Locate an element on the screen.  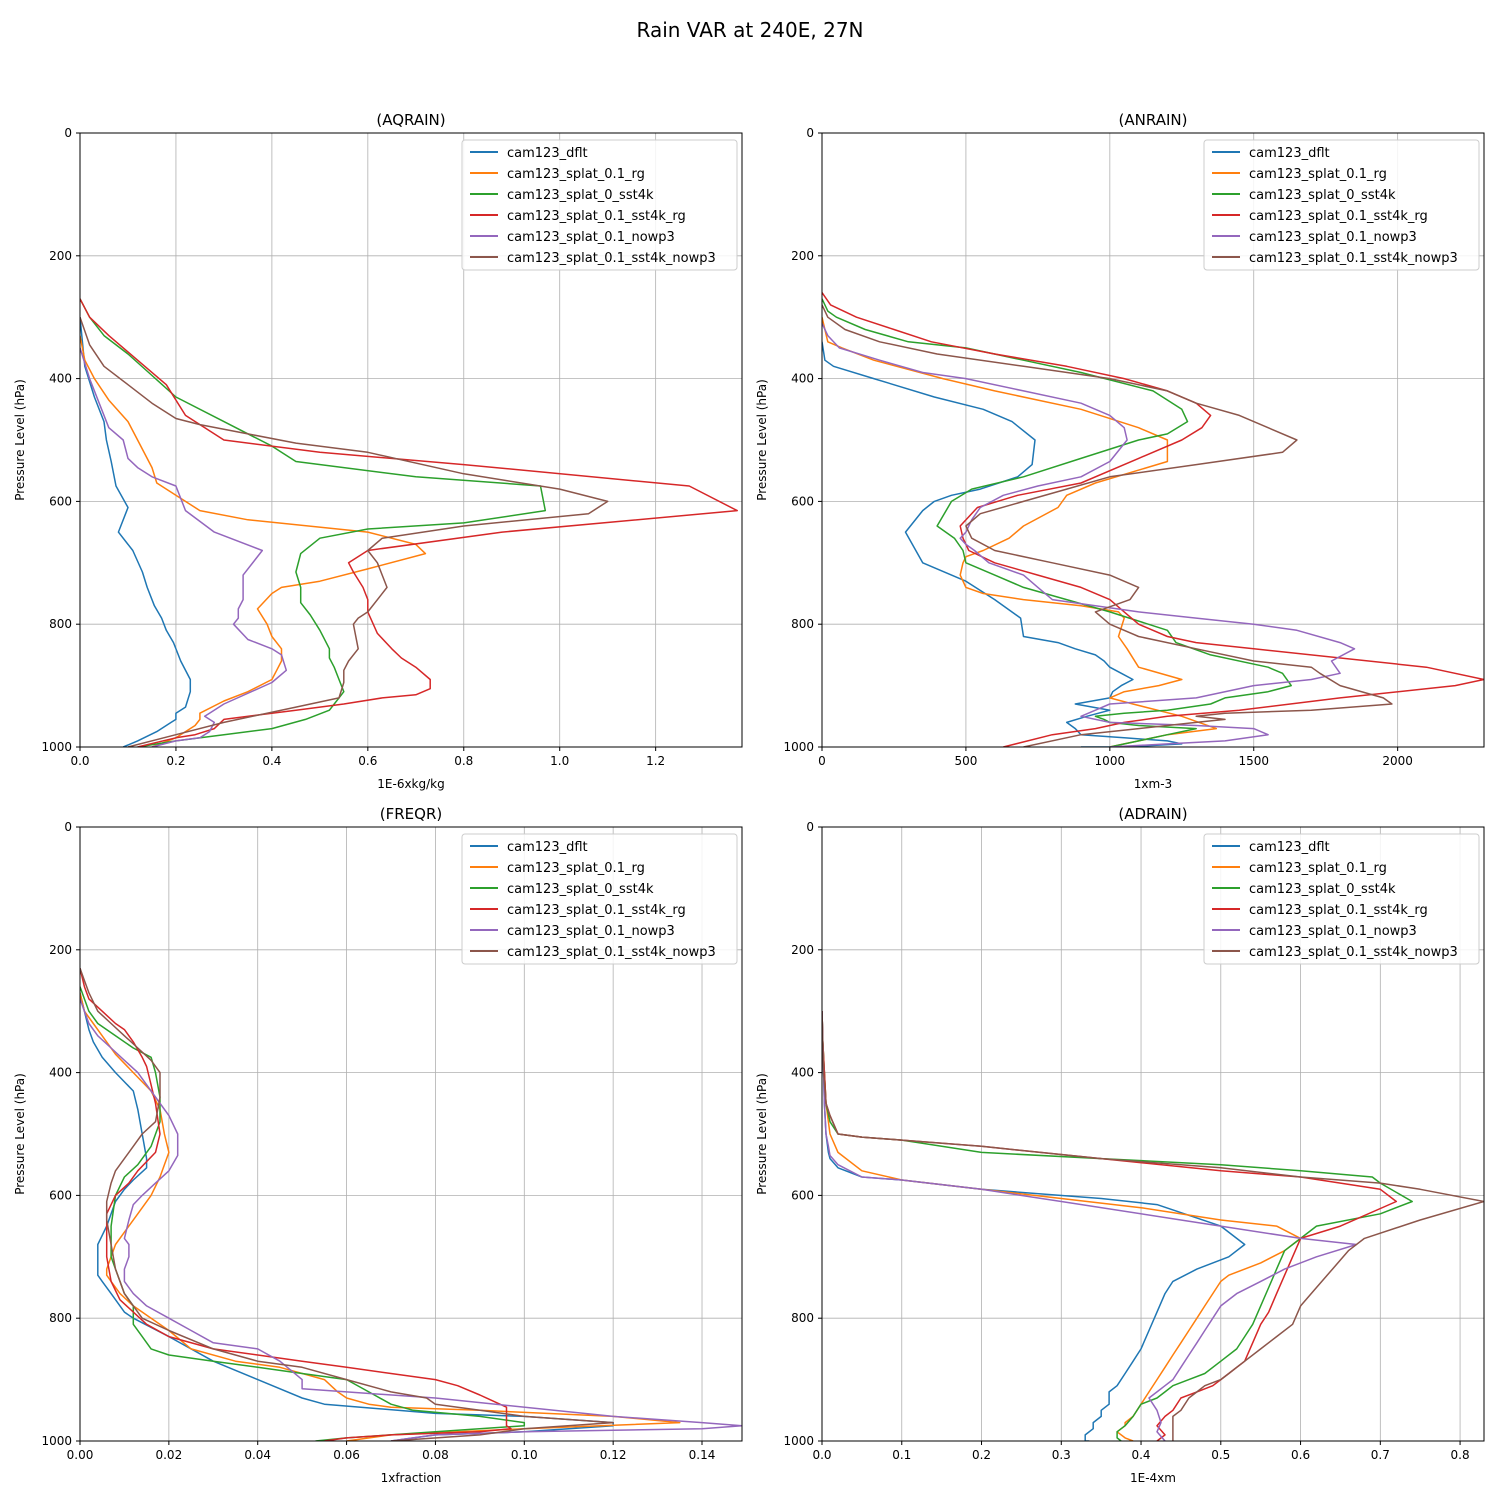
x-tick-label: 1000 is located at coordinates (1110, 761).